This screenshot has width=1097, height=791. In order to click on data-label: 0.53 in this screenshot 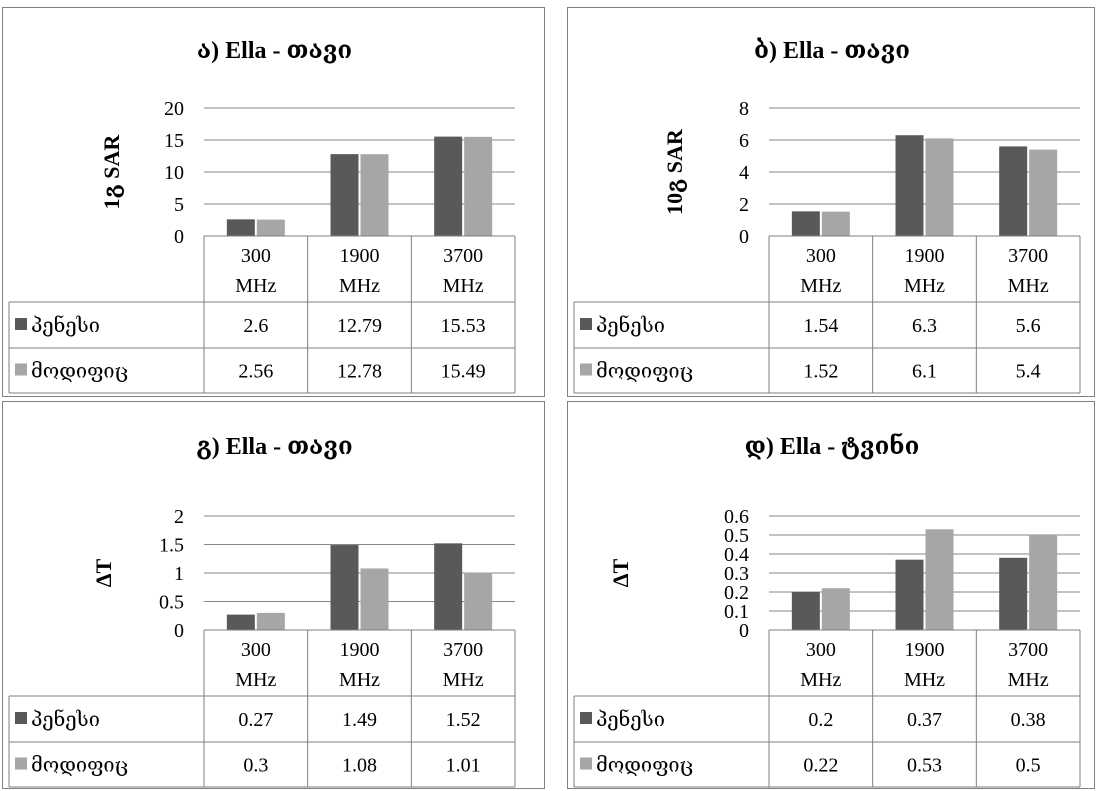, I will do `click(924, 766)`.